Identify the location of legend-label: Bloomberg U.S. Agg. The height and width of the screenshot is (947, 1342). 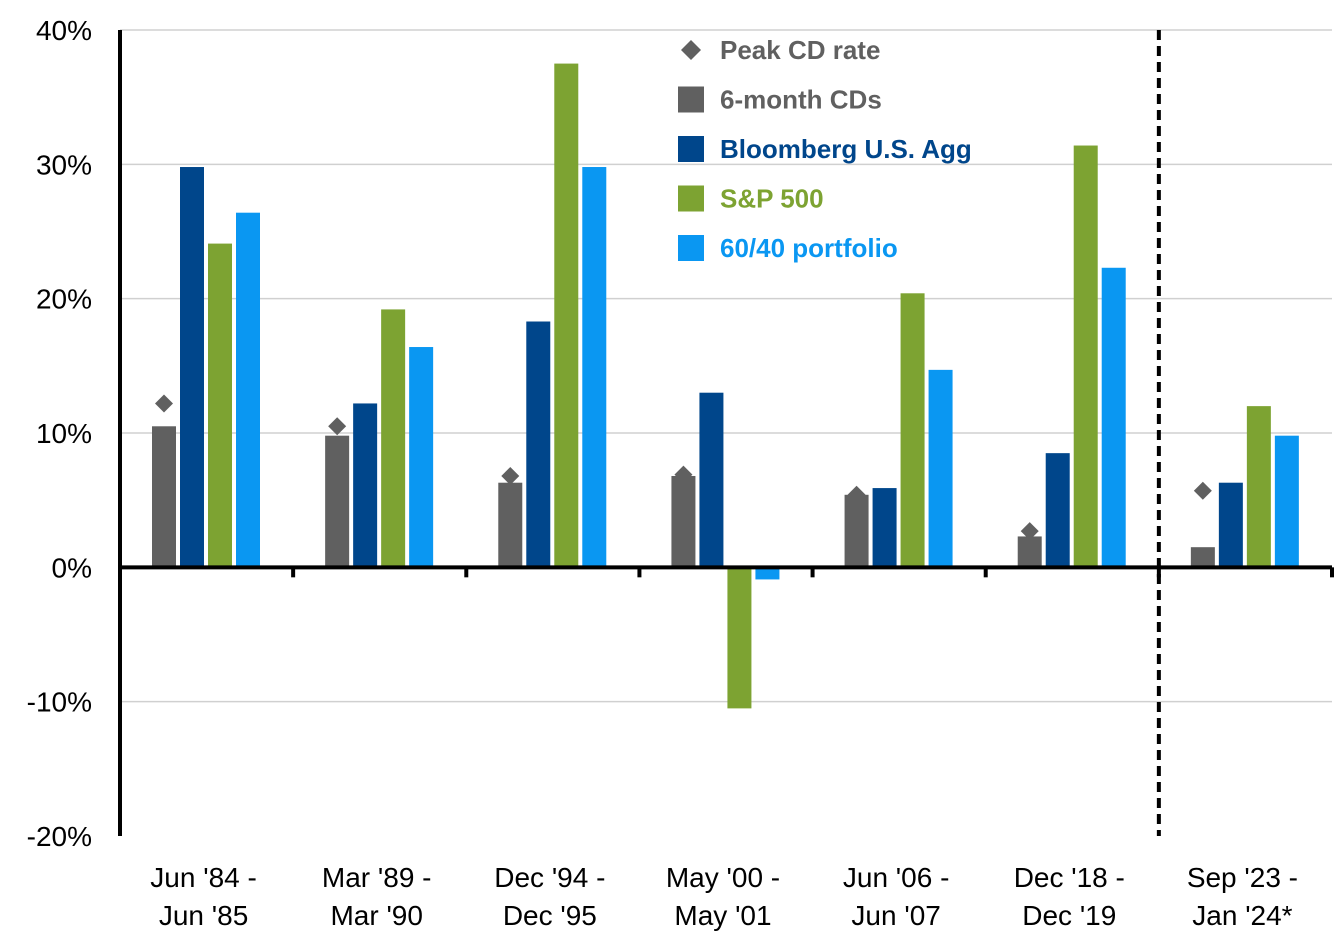
(846, 149).